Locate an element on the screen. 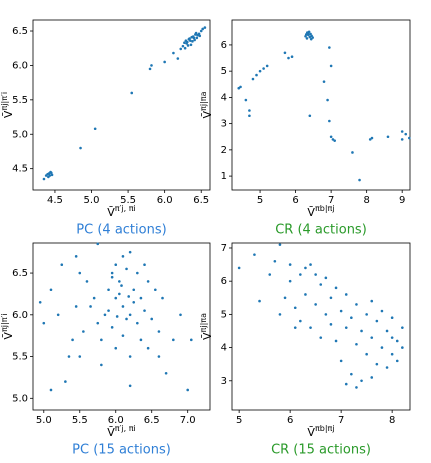  chart-title: PC (15 actions) is located at coordinates (121, 450).